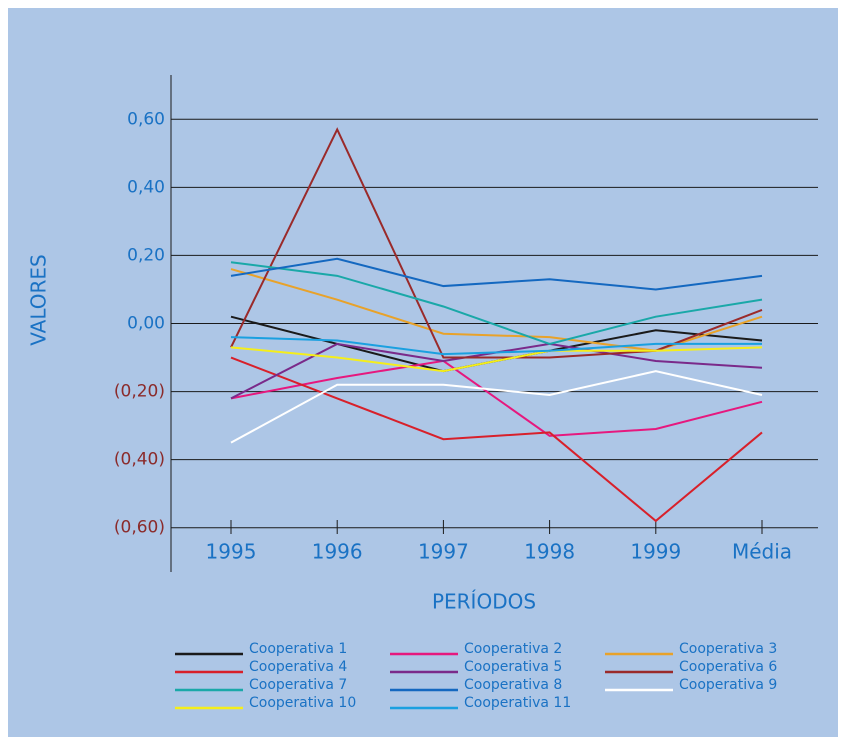 The height and width of the screenshot is (749, 846). I want to click on y-tick-label: 0,00, so click(146, 324).